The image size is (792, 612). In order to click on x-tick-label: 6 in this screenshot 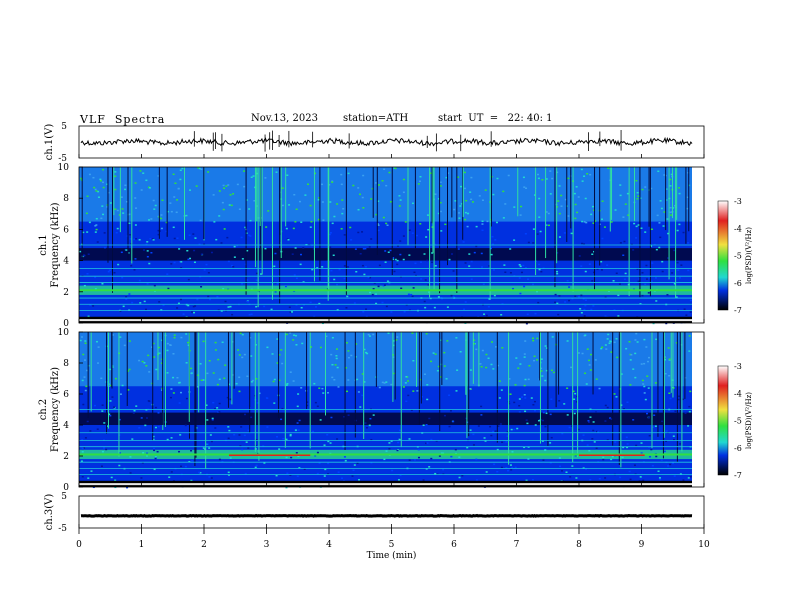, I will do `click(454, 545)`.